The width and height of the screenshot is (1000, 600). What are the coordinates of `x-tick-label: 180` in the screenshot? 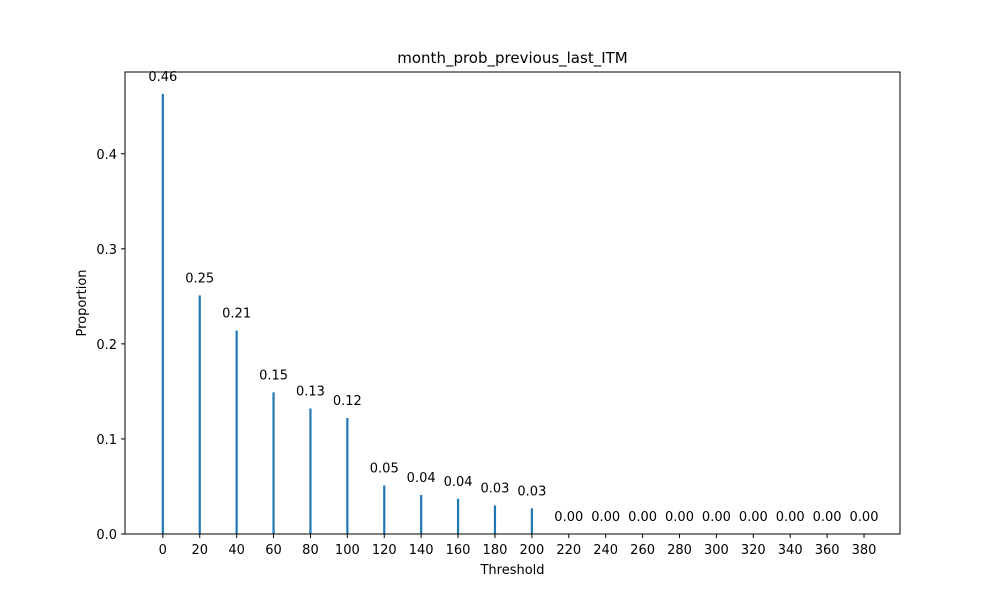 It's located at (495, 550).